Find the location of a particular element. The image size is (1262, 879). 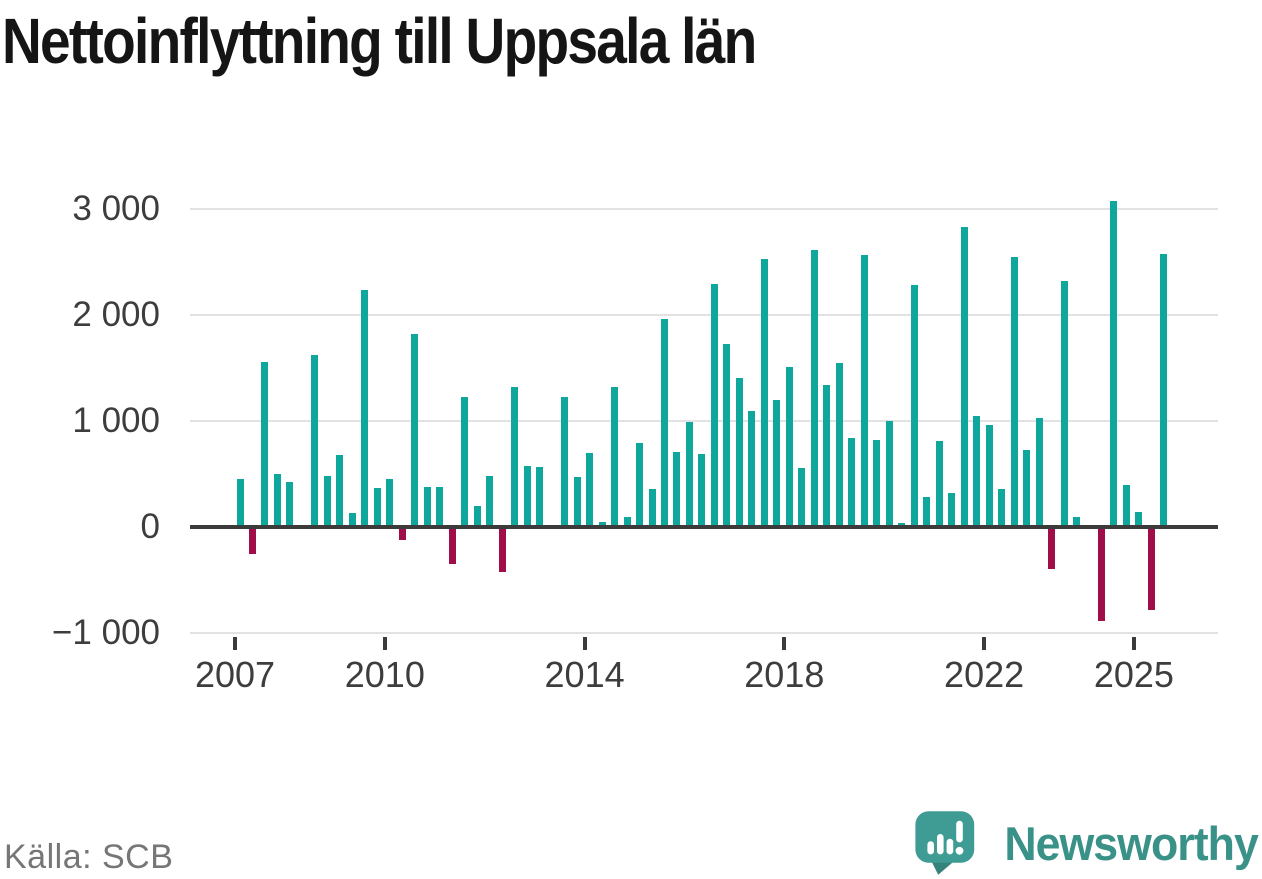

bar-2009Q1 is located at coordinates (340, 490).